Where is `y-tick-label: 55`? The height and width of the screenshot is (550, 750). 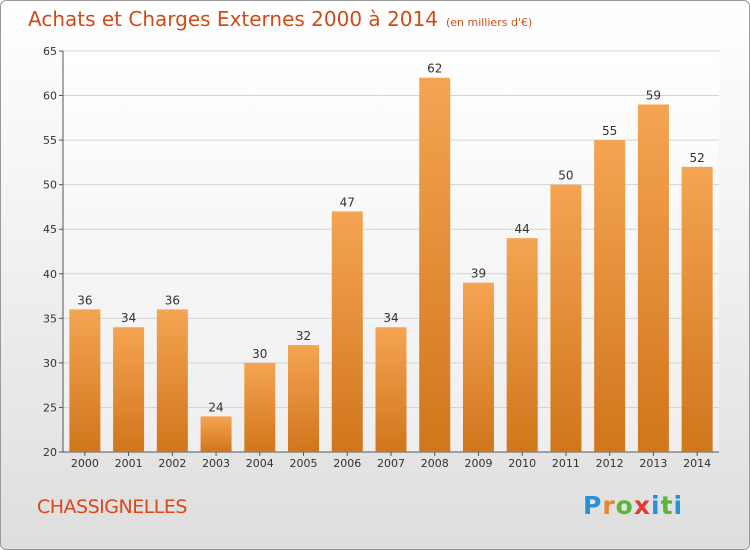
y-tick-label: 55 is located at coordinates (50, 140).